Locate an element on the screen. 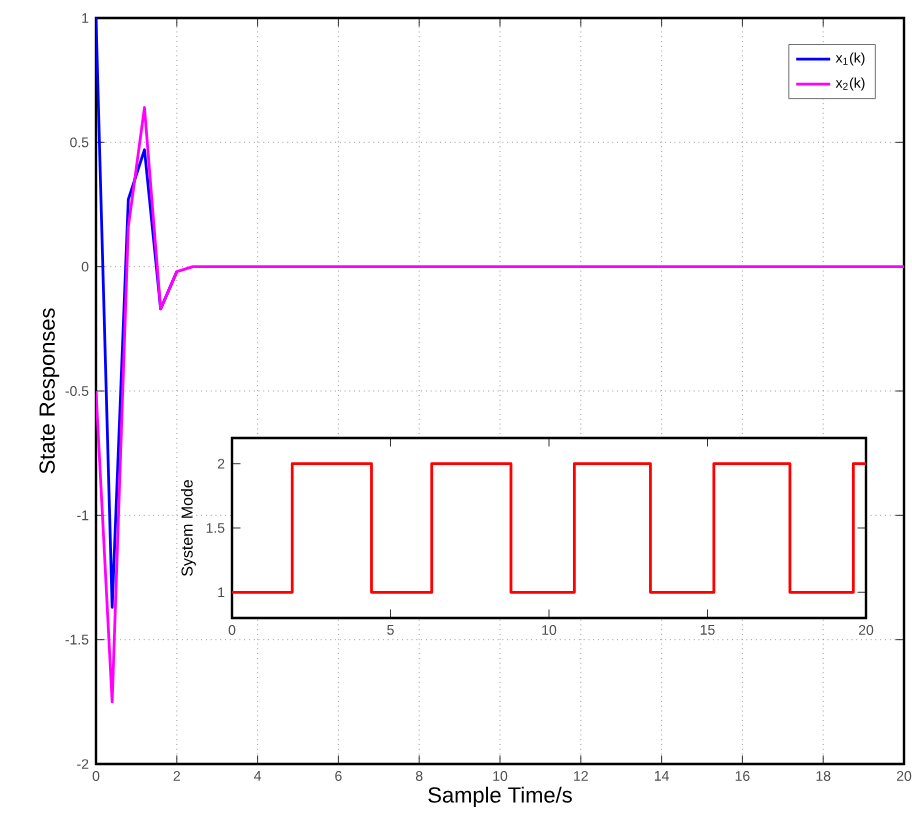 This screenshot has width=912, height=828. y-axis-title: State Responses is located at coordinates (49, 391).